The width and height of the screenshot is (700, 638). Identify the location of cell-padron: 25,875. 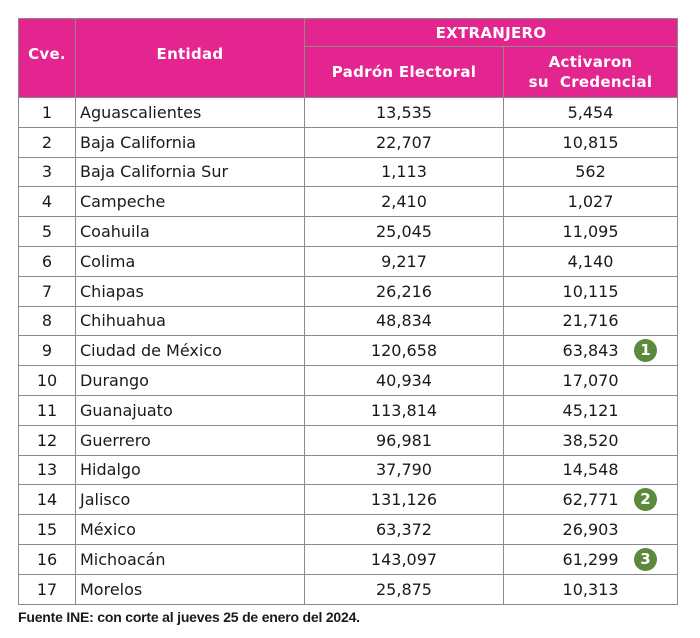
(404, 589).